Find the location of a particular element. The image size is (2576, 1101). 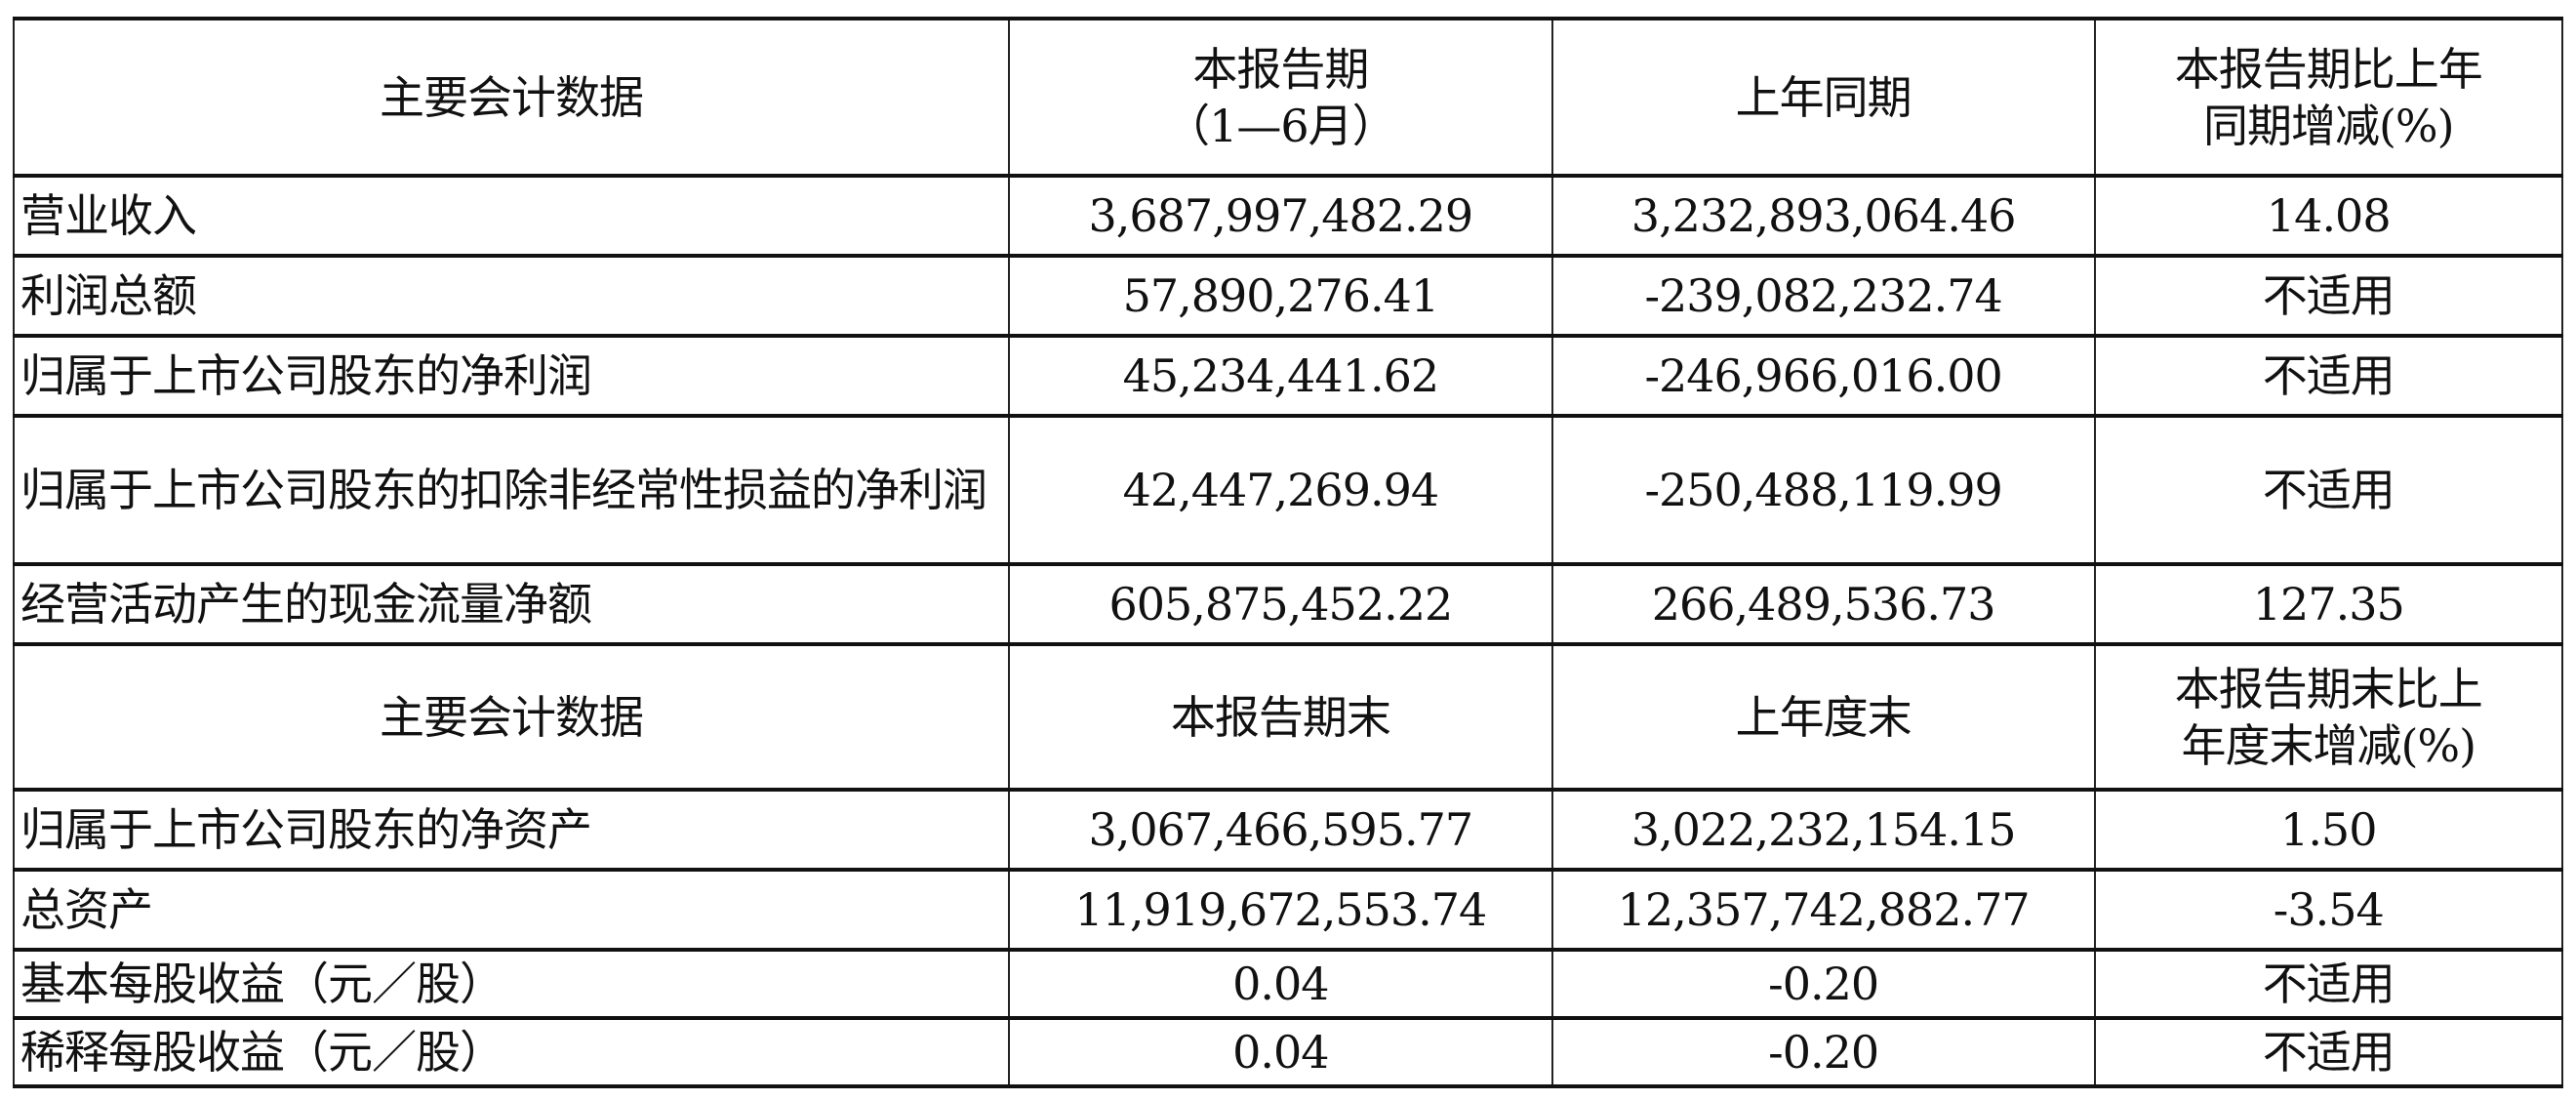

table-cell: -3.54 is located at coordinates (2328, 910).